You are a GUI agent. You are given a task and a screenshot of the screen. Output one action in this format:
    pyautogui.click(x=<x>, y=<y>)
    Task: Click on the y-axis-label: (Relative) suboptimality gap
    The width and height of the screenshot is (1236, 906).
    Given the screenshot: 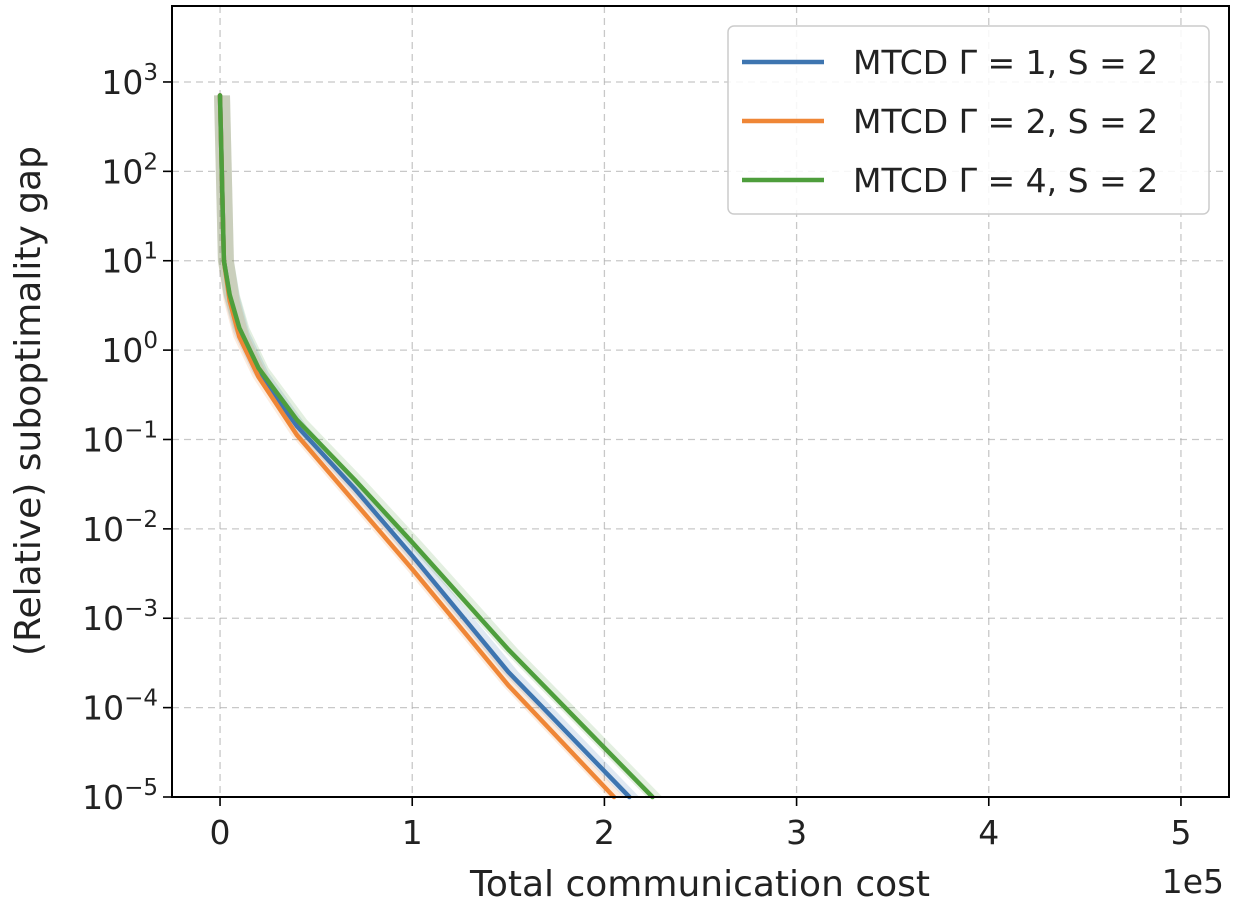 What is the action you would take?
    pyautogui.click(x=28, y=401)
    